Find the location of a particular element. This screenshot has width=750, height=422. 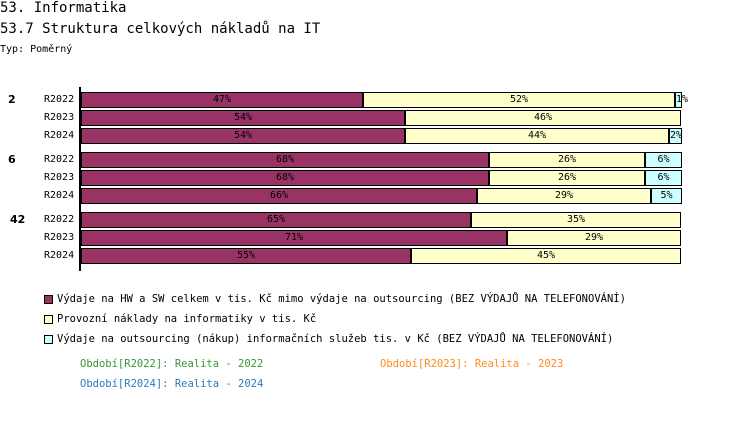

bar-segment: 45% is located at coordinates (546, 256).